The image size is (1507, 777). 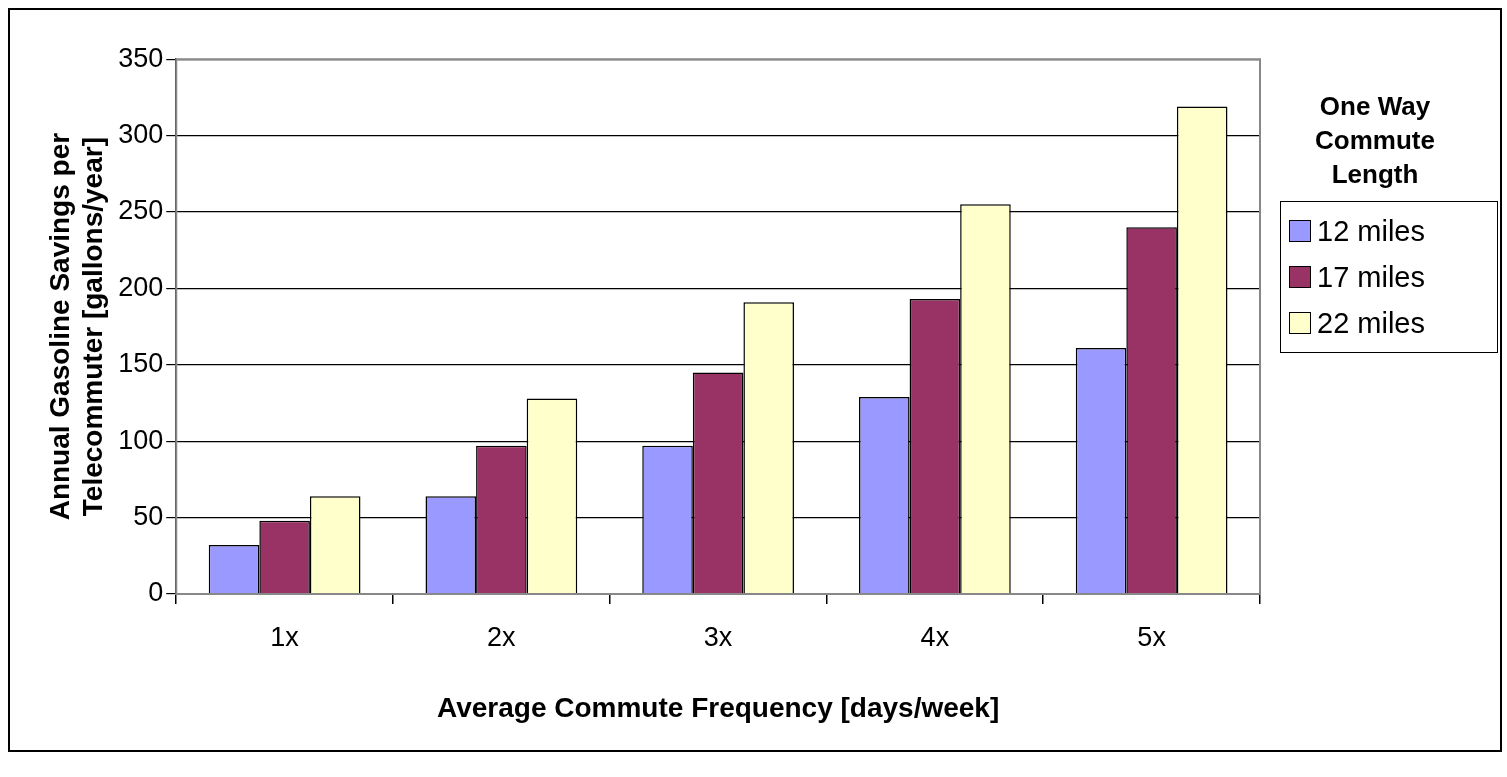 I want to click on x-axis-title: Average Commute Frequency [days/week], so click(x=718, y=707).